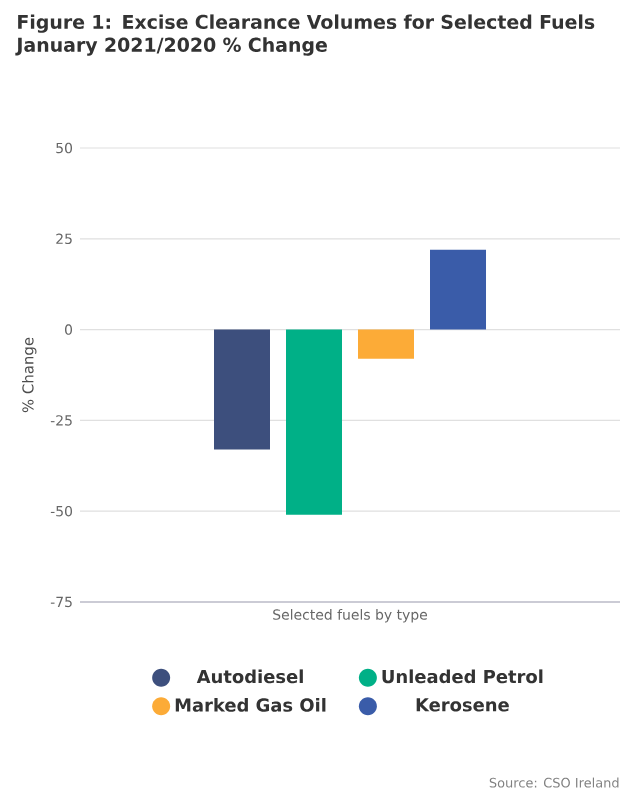  What do you see at coordinates (250, 704) in the screenshot?
I see `legend-label: Marked Gas Oil` at bounding box center [250, 704].